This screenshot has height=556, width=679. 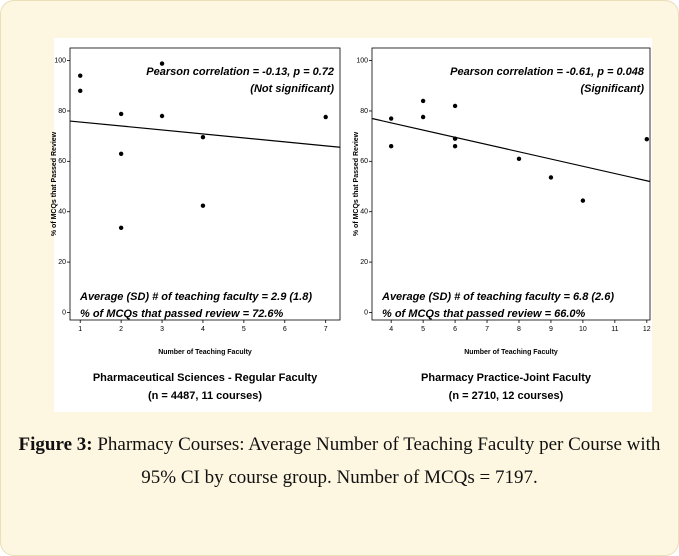 What do you see at coordinates (240, 72) in the screenshot?
I see `annotation: Pearson correlation = -0.13, p = 0.72` at bounding box center [240, 72].